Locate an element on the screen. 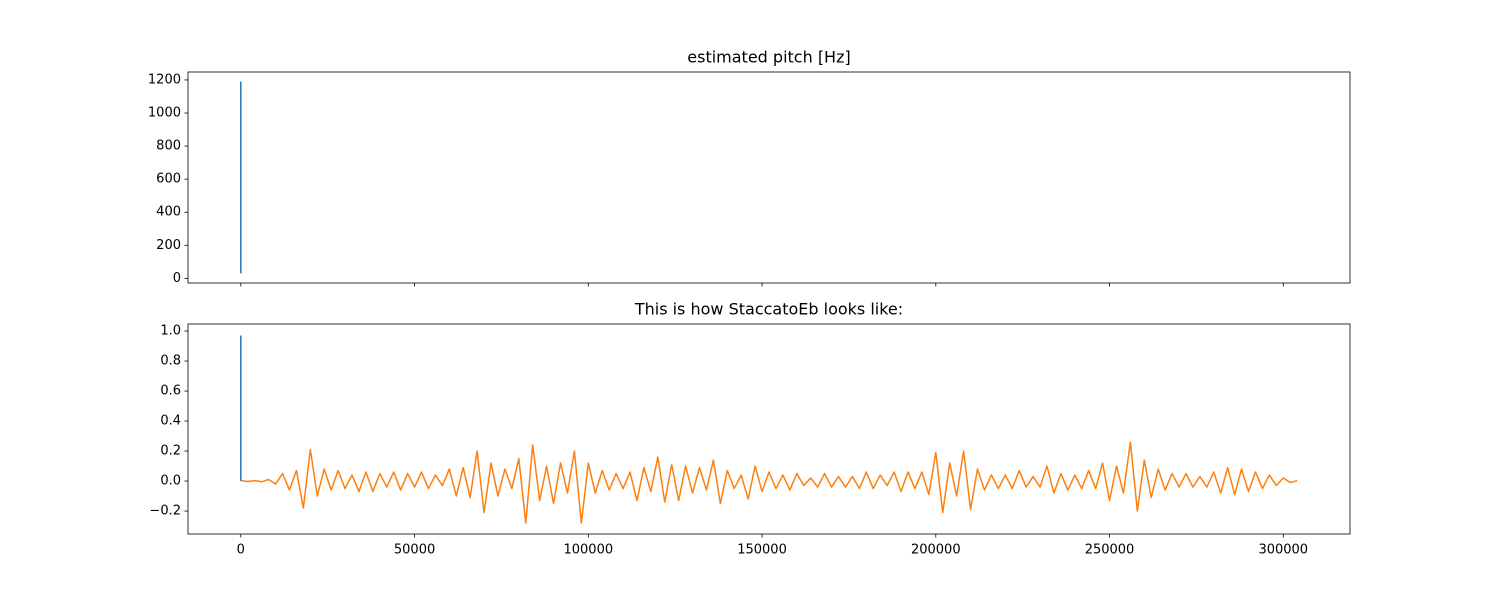 The width and height of the screenshot is (1500, 600). y-tick-label: 0.4 is located at coordinates (170, 421).